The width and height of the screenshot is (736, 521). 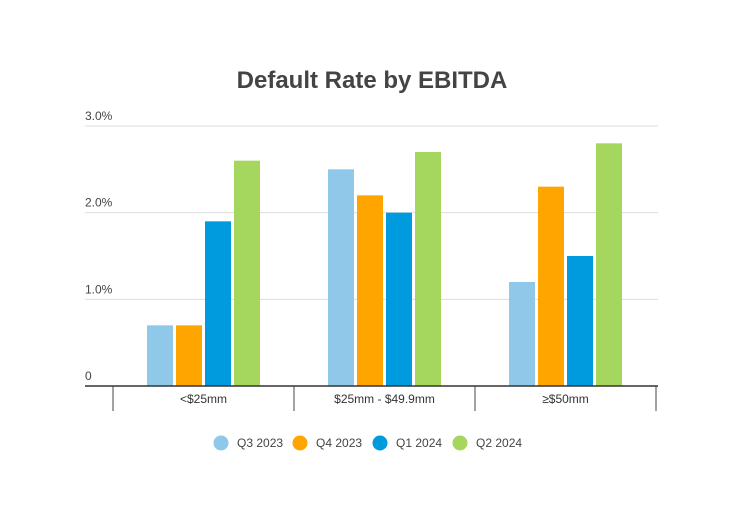 What do you see at coordinates (565, 399) in the screenshot?
I see `x-tick-label: ≥$50mm` at bounding box center [565, 399].